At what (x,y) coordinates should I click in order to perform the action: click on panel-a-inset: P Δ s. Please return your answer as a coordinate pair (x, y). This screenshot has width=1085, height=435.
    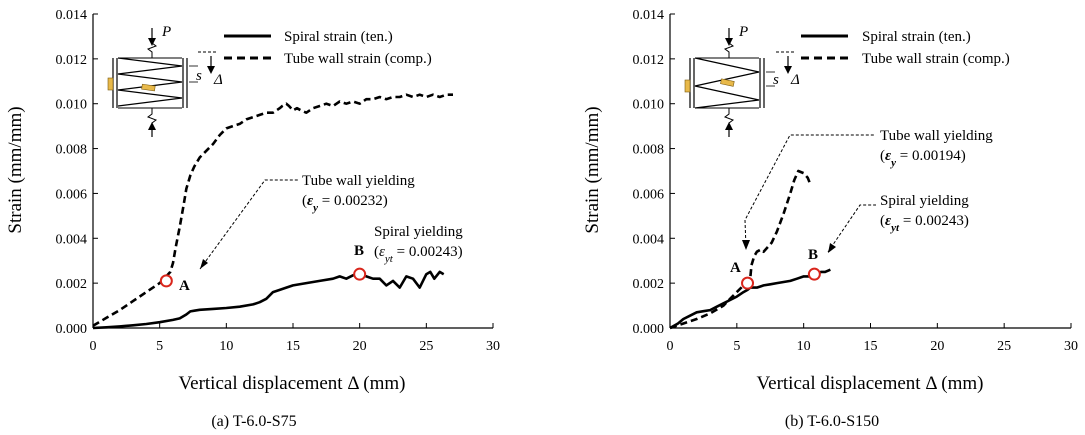
    Looking at the image, I should click on (163, 81).